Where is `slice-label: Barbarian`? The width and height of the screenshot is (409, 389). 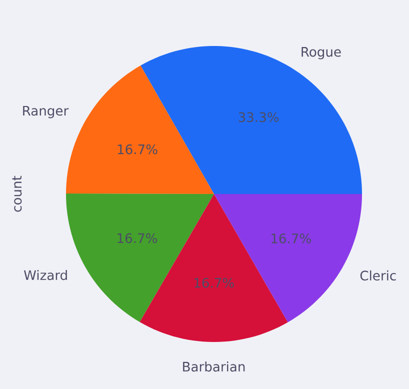
slice-label: Barbarian is located at coordinates (214, 367).